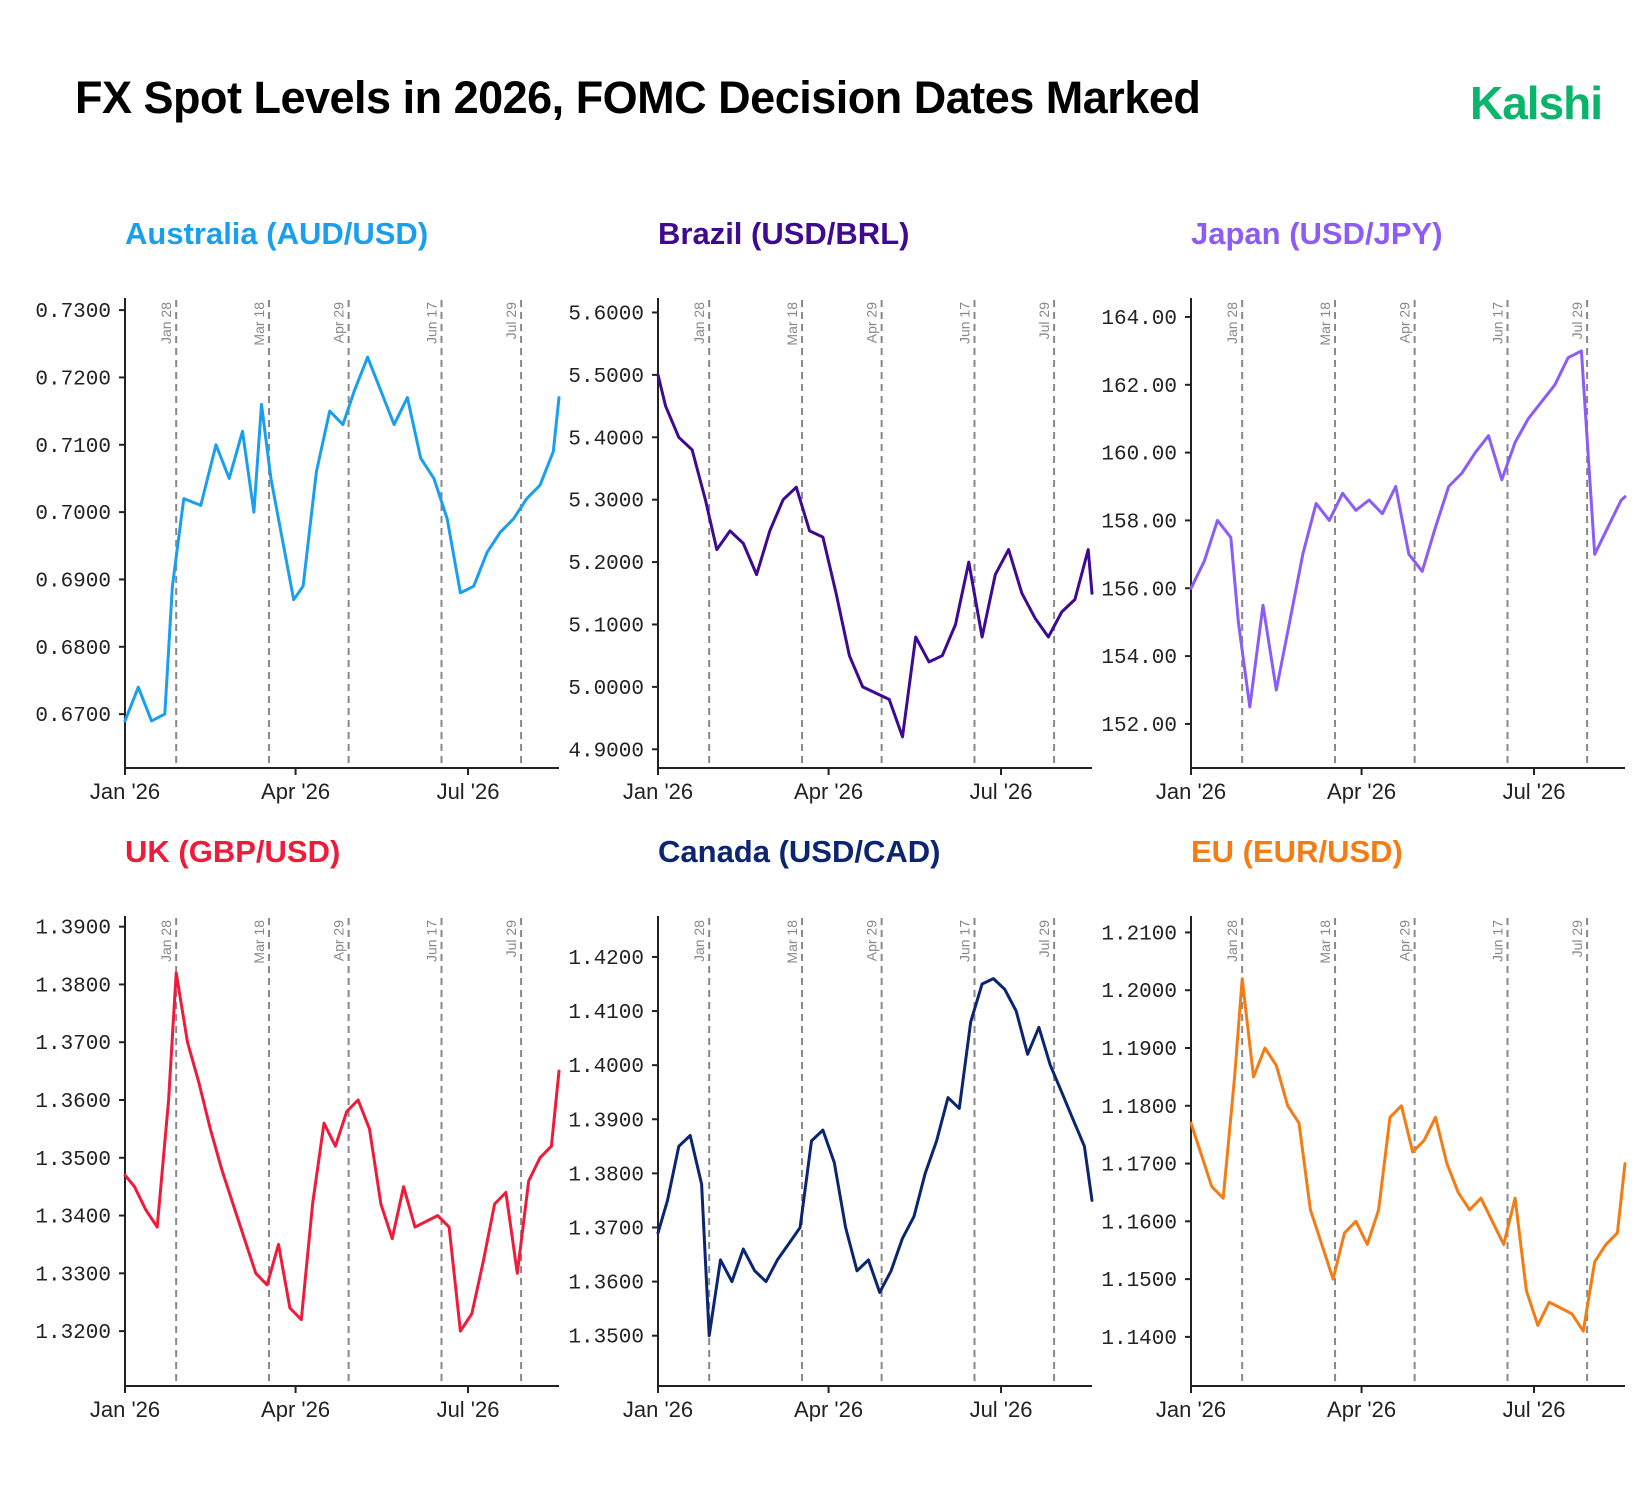 The image size is (1650, 1500). What do you see at coordinates (1139, 319) in the screenshot?
I see `y-tick-label: 164.00` at bounding box center [1139, 319].